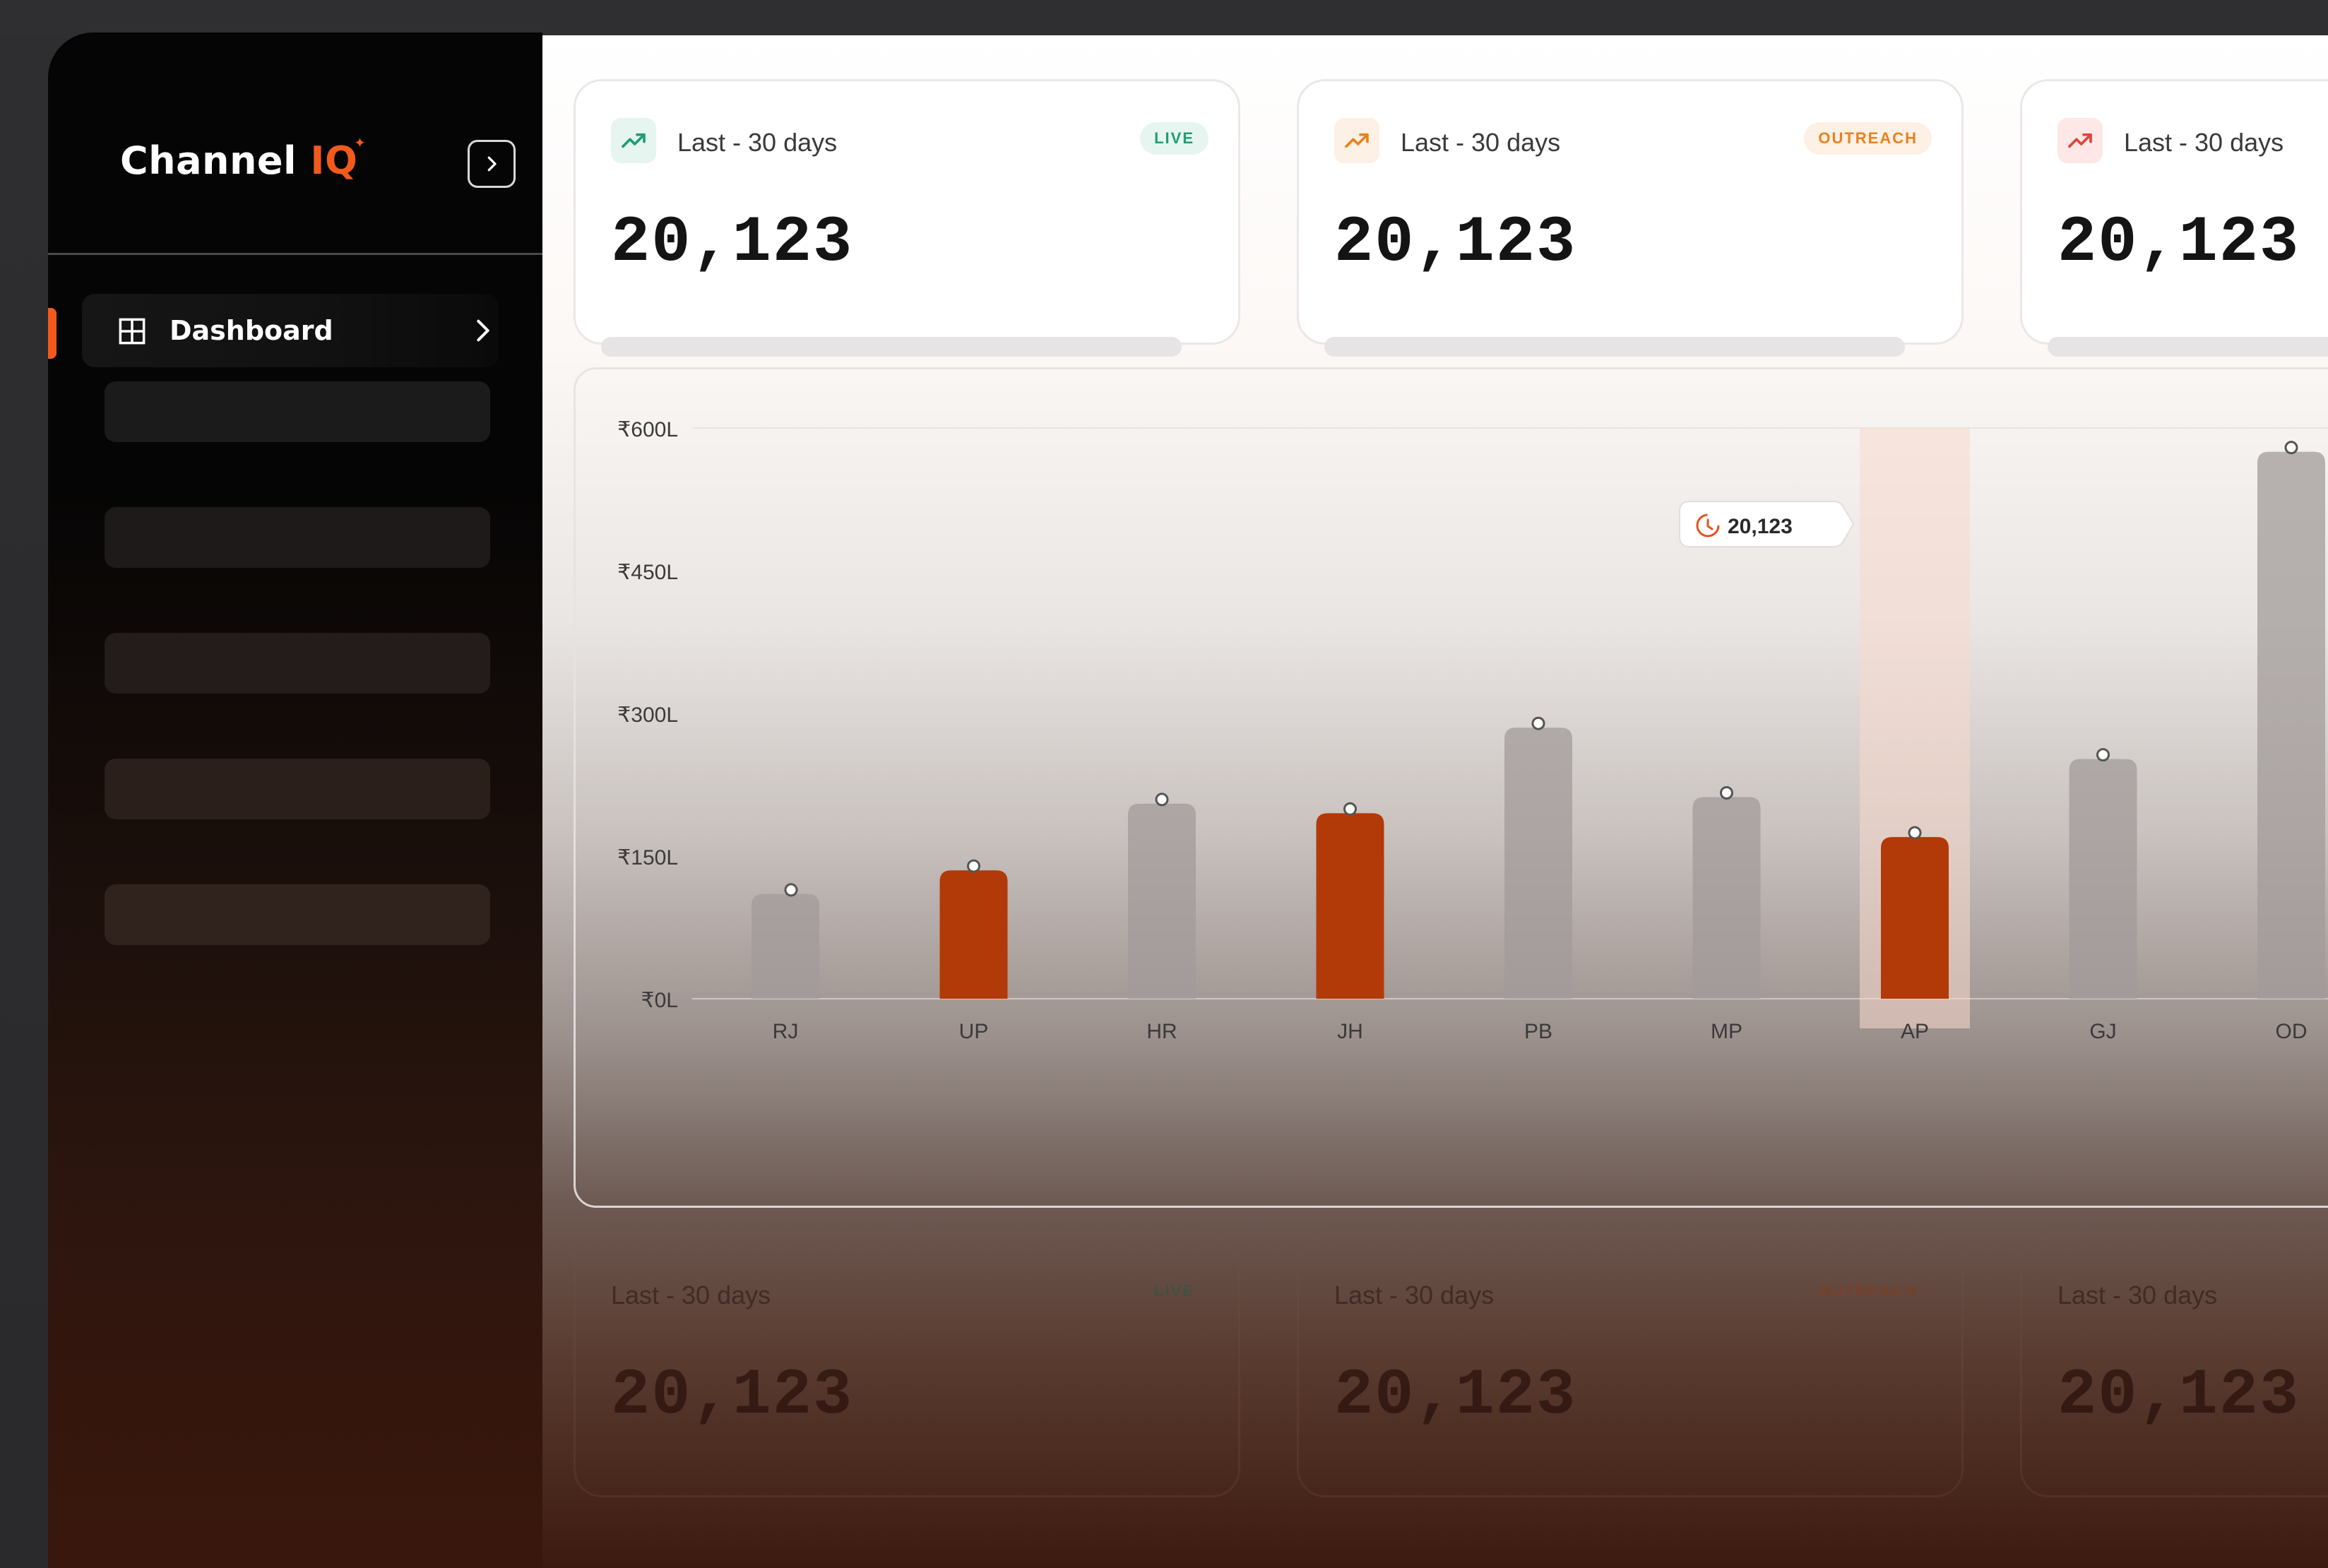 The image size is (2328, 1568). Describe the element at coordinates (648, 857) in the screenshot. I see `y-tick-label: ₹150L` at that location.